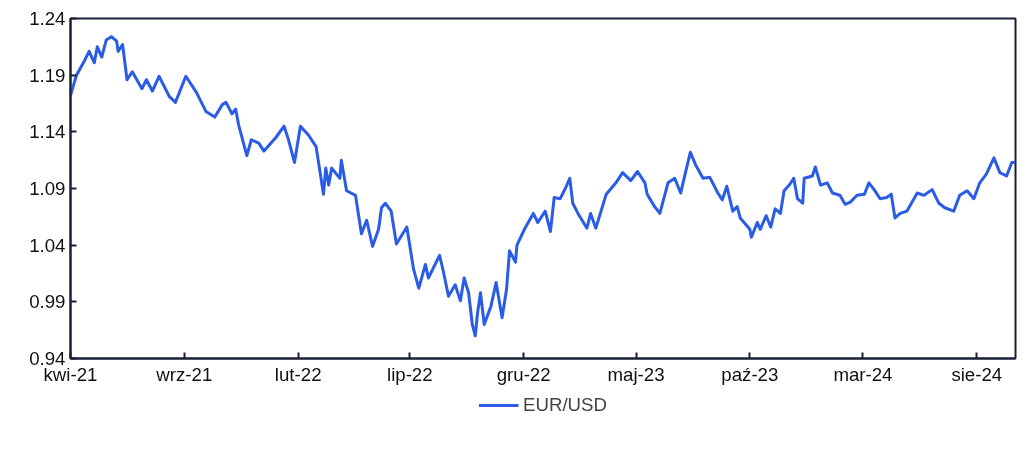  I want to click on x-tick-label: gru-22, so click(523, 374).